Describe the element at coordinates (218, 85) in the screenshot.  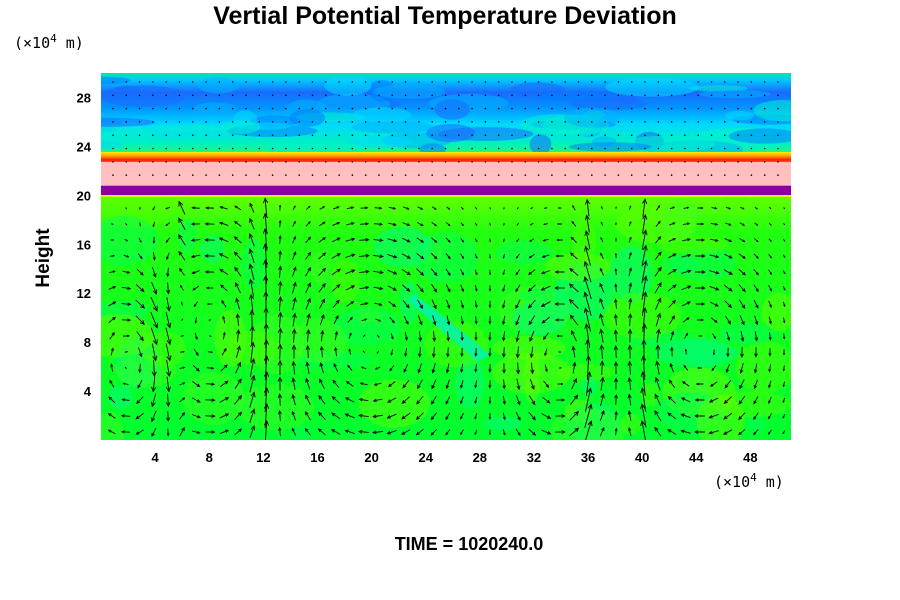
I see `upper-patch` at that location.